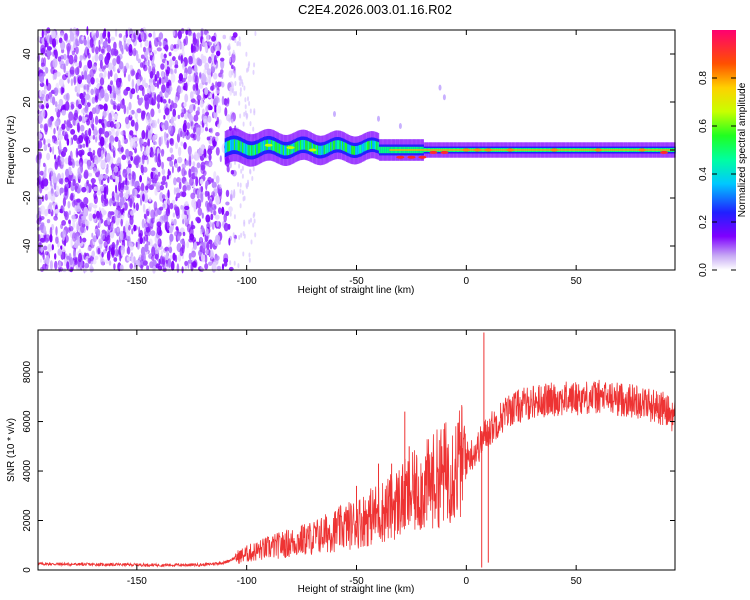  What do you see at coordinates (356, 581) in the screenshot?
I see `x-tick-label: -50` at bounding box center [356, 581].